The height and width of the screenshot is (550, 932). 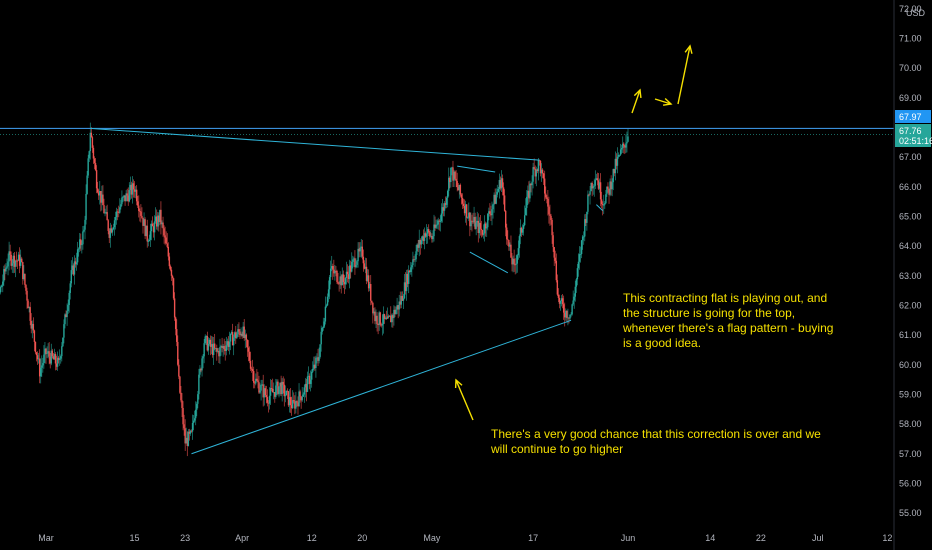 I want to click on y-tick-label: 63.00, so click(x=910, y=276).